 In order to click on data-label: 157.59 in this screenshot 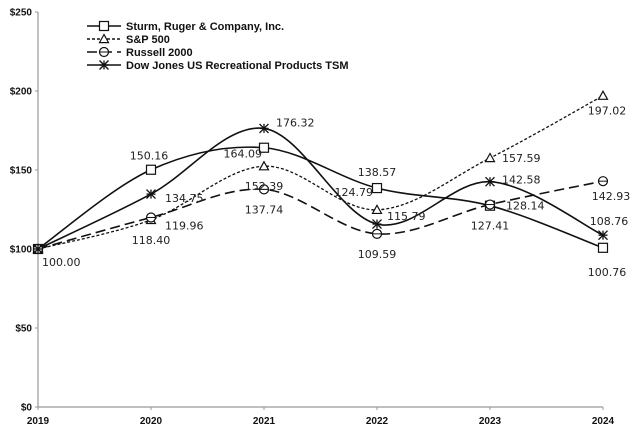, I will do `click(521, 158)`.